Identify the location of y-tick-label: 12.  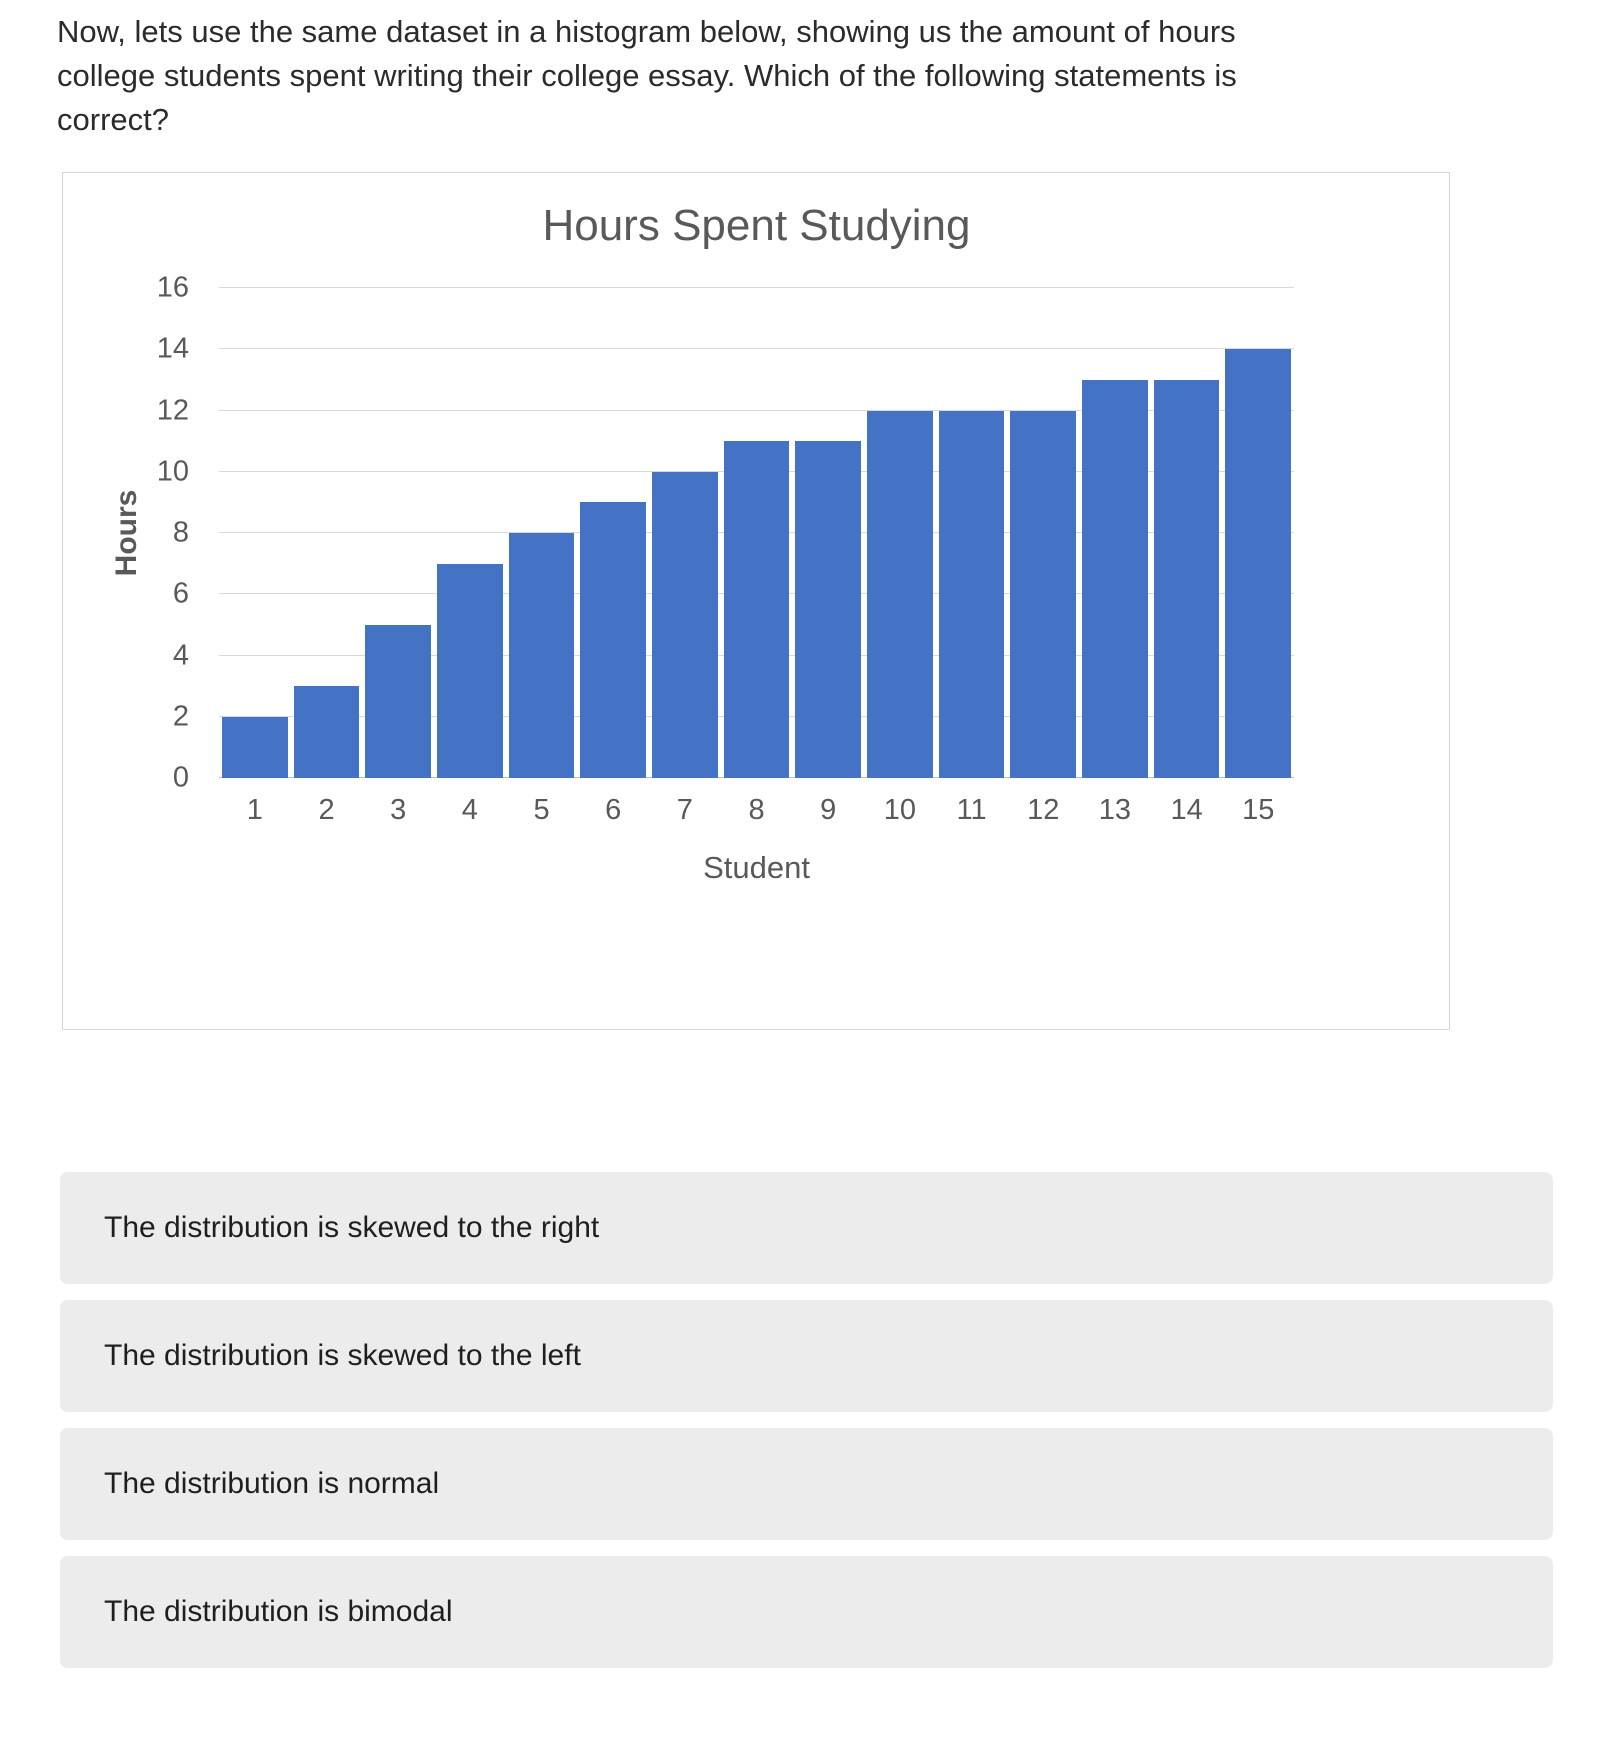
(172, 410).